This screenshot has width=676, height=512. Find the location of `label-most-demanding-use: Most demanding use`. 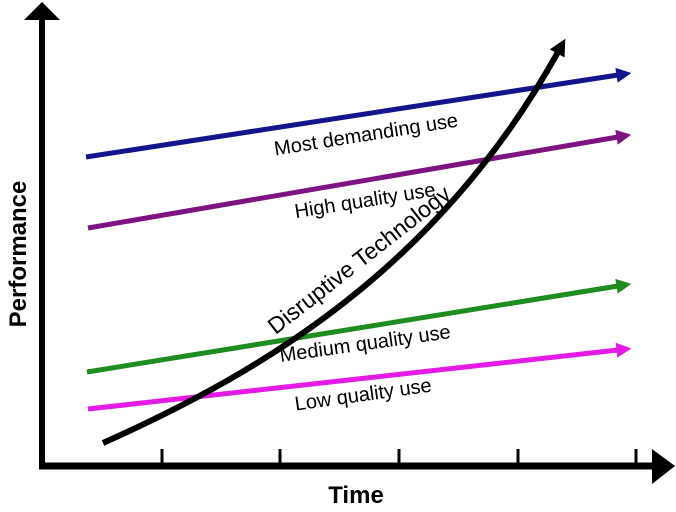

label-most-demanding-use: Most demanding use is located at coordinates (366, 135).